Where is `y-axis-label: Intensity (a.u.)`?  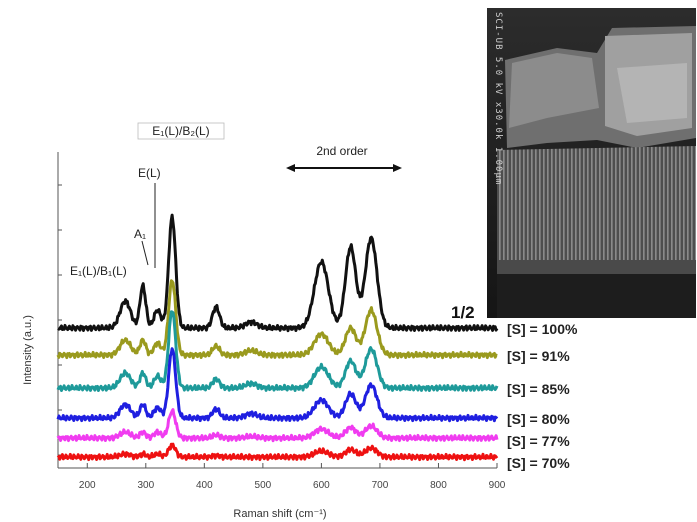 y-axis-label: Intensity (a.u.) is located at coordinates (28, 350).